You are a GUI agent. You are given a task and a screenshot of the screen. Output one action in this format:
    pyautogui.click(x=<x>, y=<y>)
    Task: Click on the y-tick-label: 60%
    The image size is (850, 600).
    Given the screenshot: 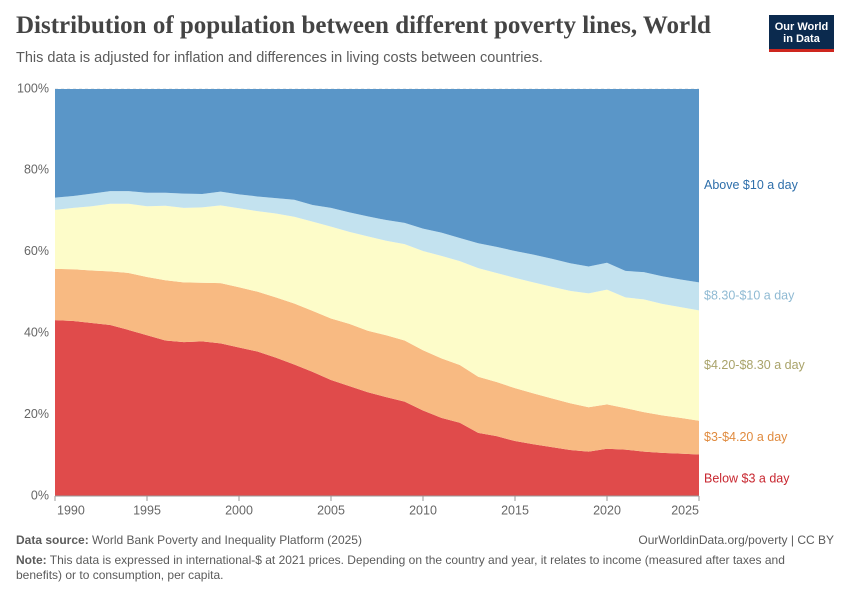 What is the action you would take?
    pyautogui.click(x=36, y=251)
    